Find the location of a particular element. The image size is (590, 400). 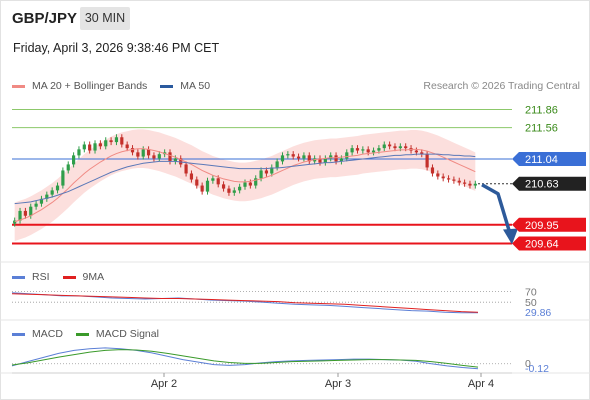

symbol-title: GBP/JPY is located at coordinates (45, 18).